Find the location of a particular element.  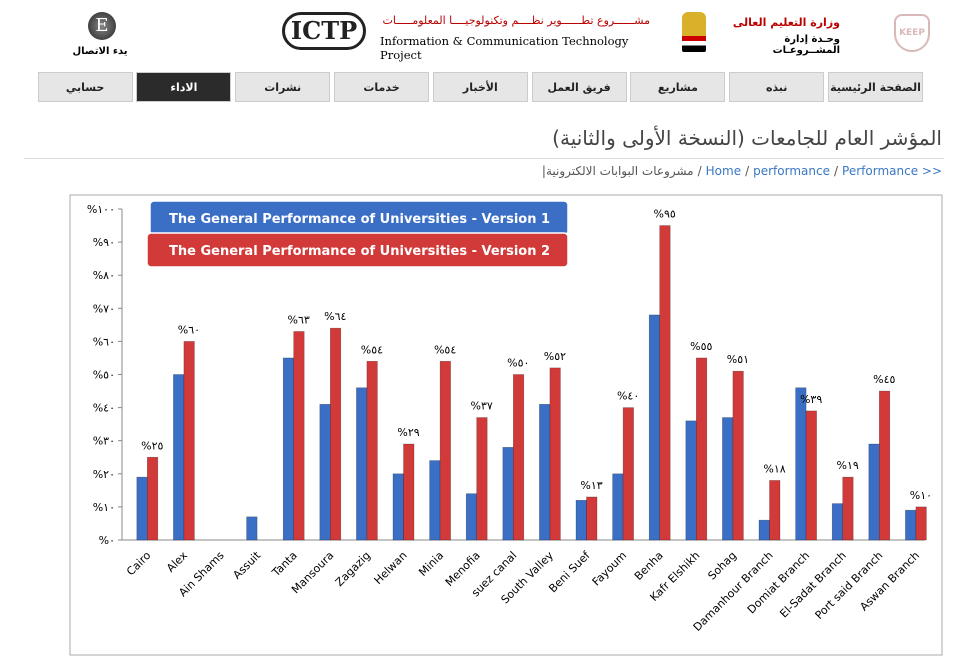

y-tick-label: %٨٠ is located at coordinates (104, 275).